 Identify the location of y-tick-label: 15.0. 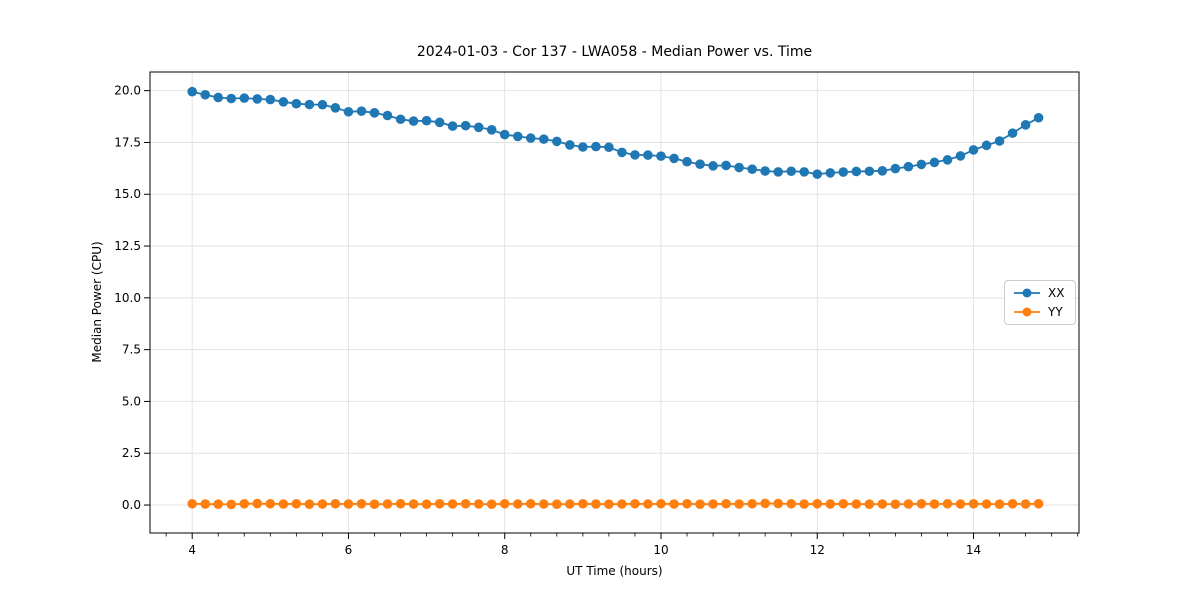
(127, 194).